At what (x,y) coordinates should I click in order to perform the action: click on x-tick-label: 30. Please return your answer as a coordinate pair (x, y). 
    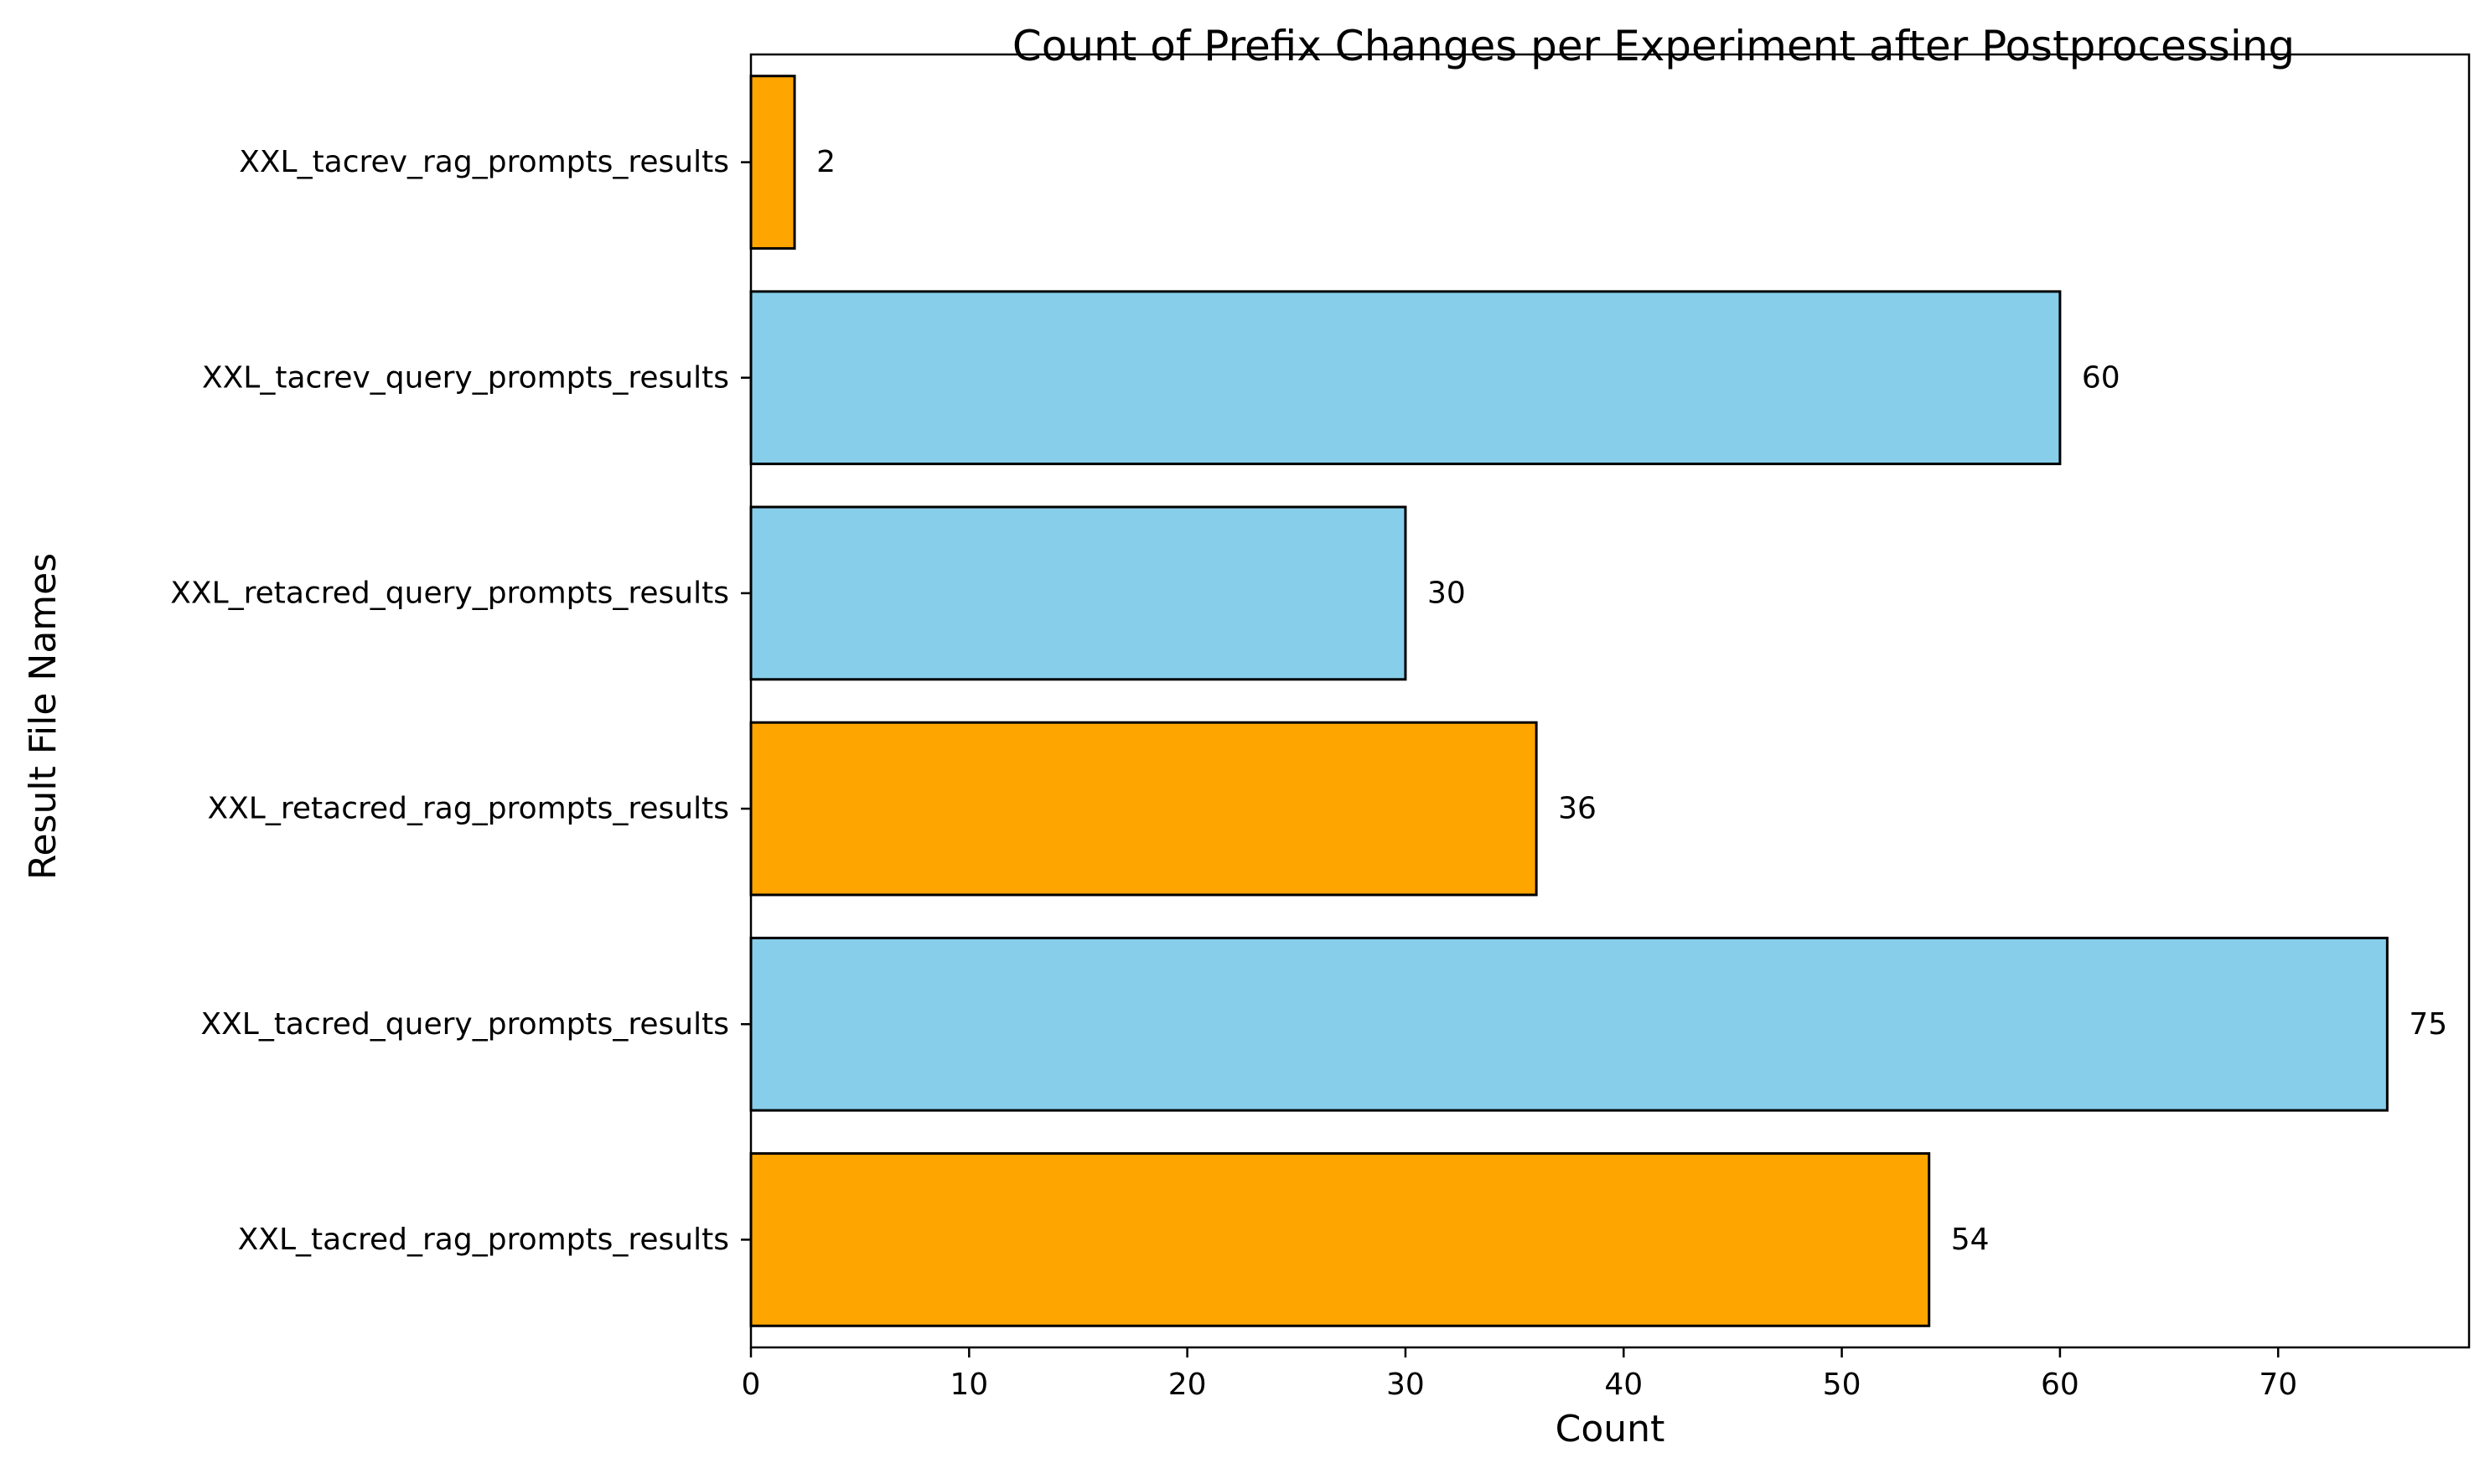
    Looking at the image, I should click on (1405, 1385).